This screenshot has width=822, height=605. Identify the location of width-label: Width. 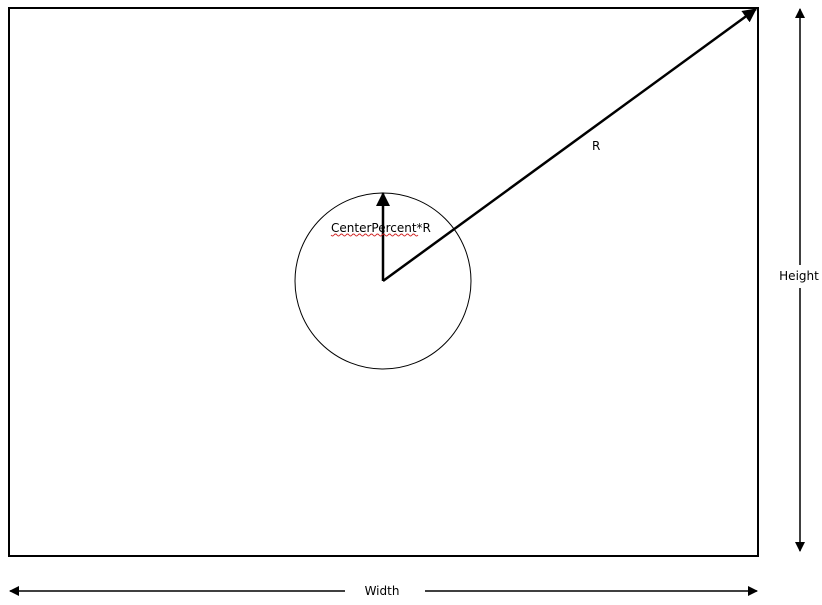
(382, 591).